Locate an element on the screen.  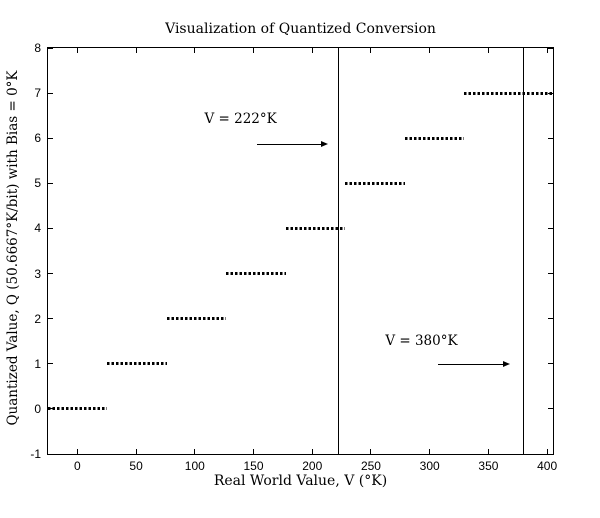
y-tick-label: 6 is located at coordinates (37, 138).